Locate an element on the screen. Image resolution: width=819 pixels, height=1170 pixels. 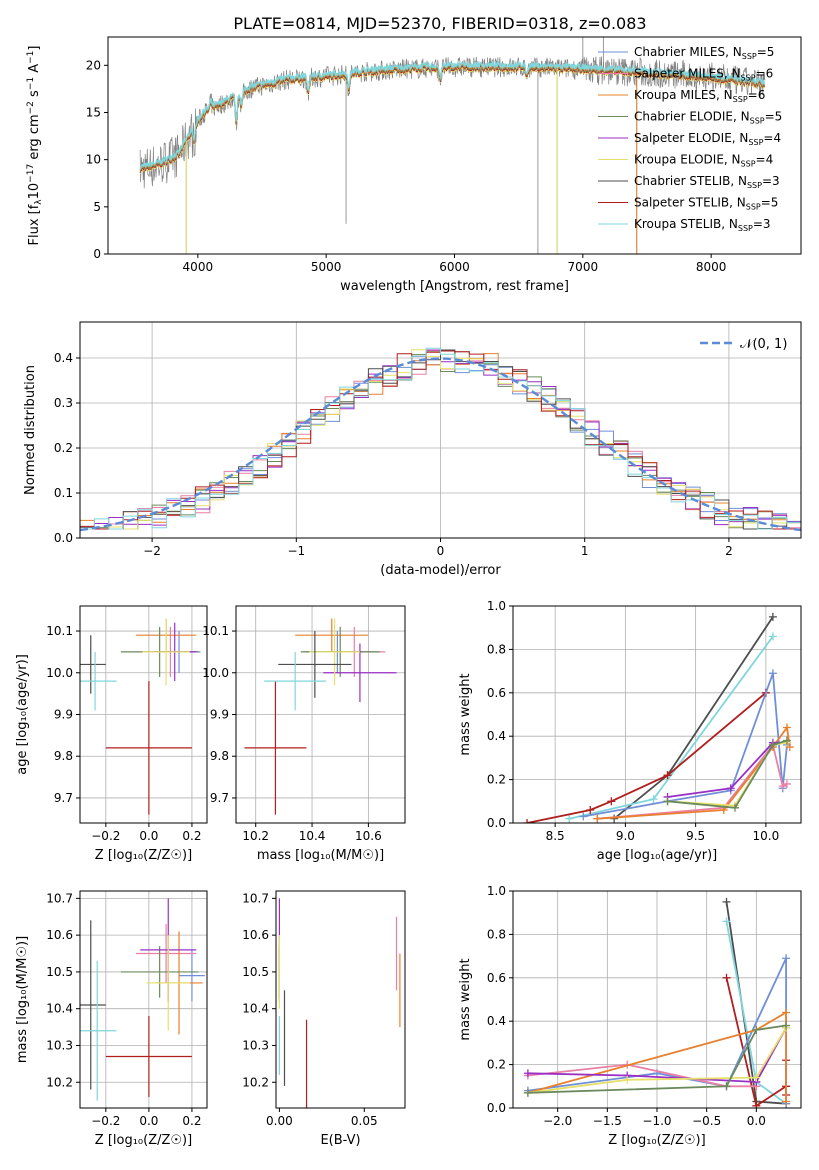
x-tick-label: 8.5 is located at coordinates (555, 836).